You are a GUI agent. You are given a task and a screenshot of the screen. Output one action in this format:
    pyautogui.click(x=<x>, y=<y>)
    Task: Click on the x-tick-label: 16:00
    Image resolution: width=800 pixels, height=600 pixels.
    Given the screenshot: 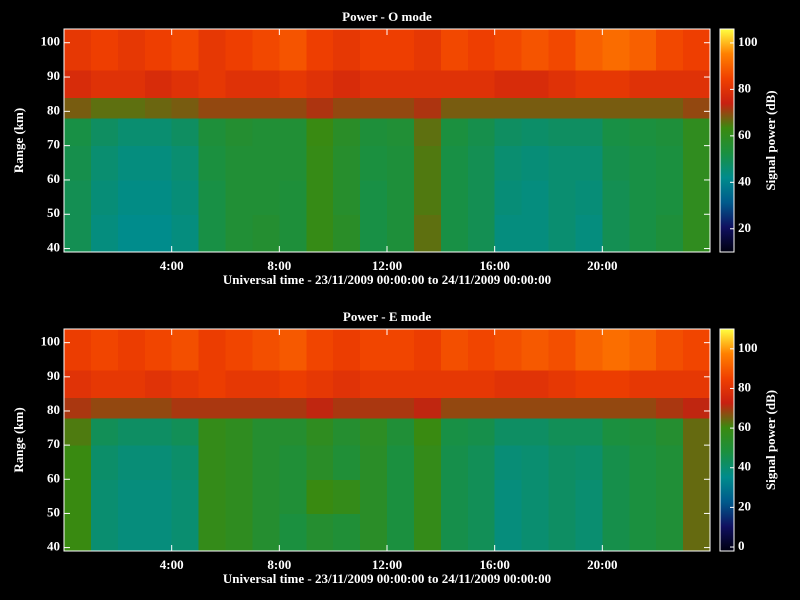 What is the action you would take?
    pyautogui.click(x=494, y=564)
    